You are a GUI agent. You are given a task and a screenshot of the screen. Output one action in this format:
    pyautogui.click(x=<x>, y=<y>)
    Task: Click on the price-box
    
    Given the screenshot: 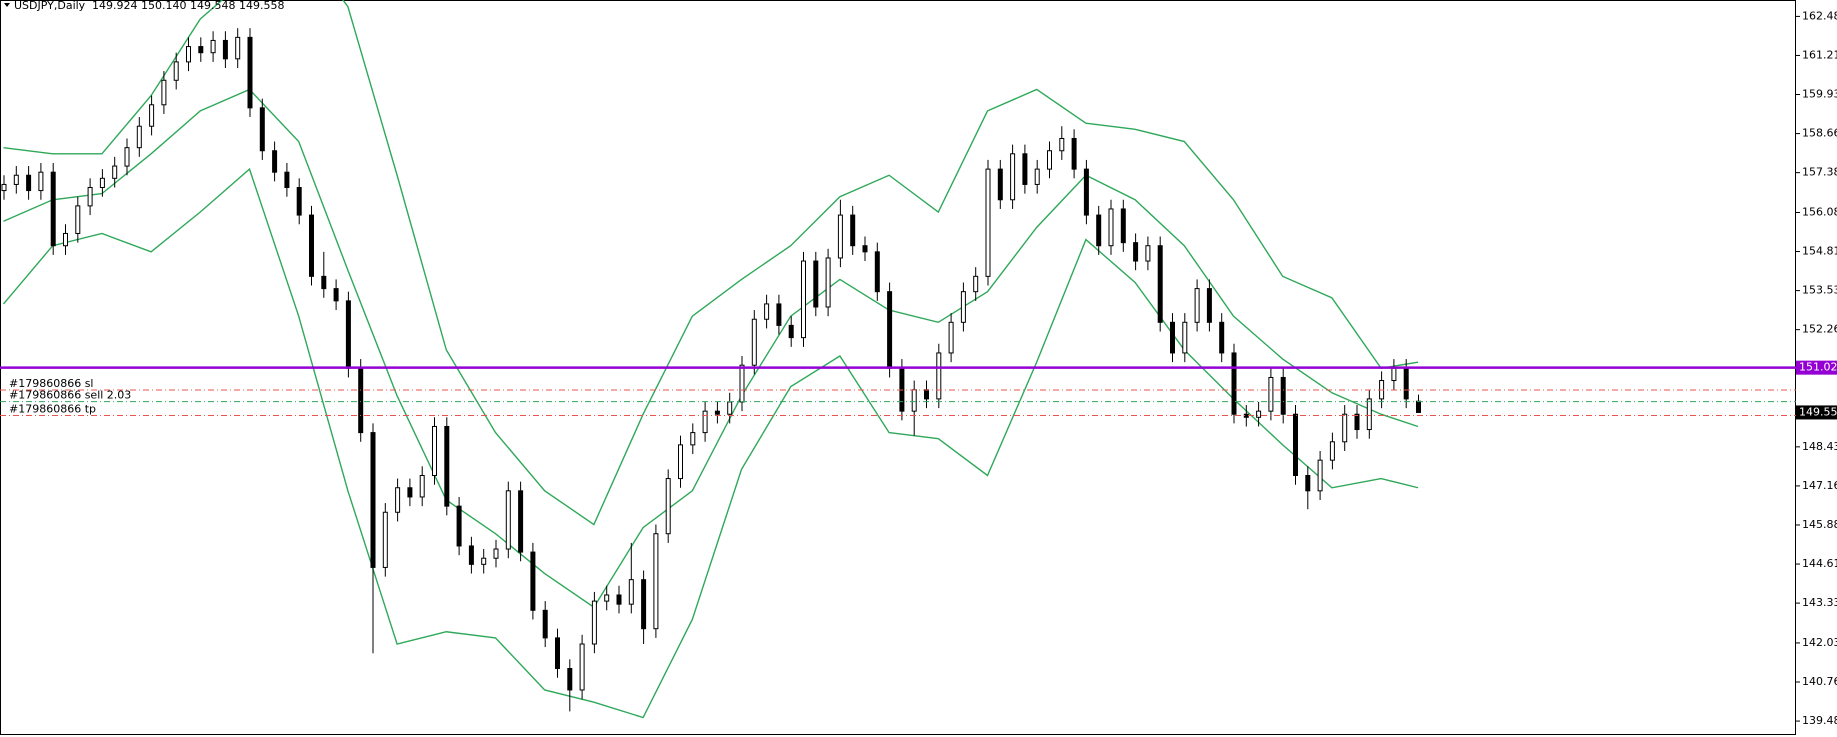 What is the action you would take?
    pyautogui.click(x=1816, y=412)
    